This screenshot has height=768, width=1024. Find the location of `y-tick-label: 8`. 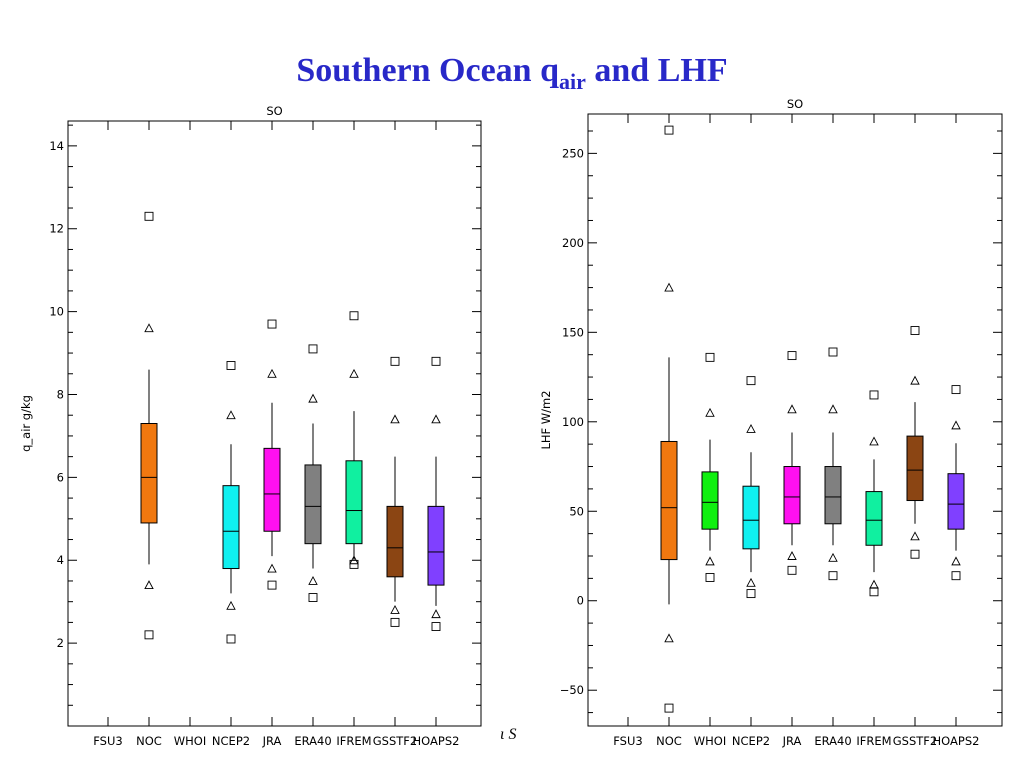

y-tick-label: 8 is located at coordinates (60, 394).